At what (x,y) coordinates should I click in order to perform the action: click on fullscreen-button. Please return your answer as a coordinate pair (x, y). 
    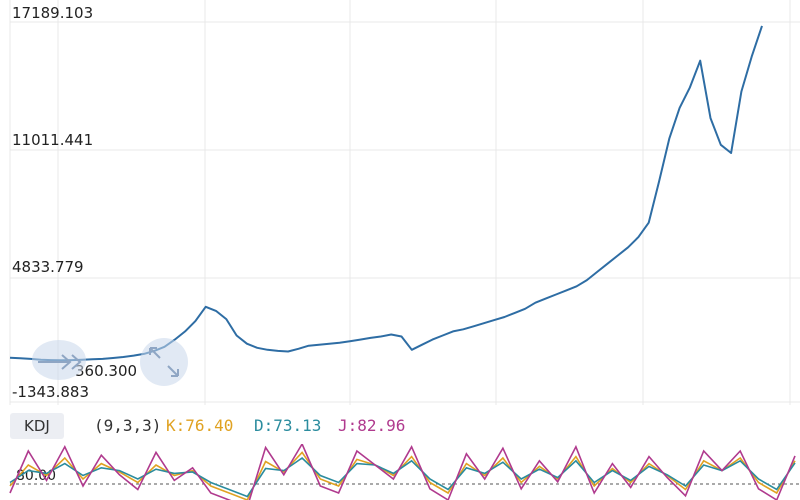
    Looking at the image, I should click on (164, 362).